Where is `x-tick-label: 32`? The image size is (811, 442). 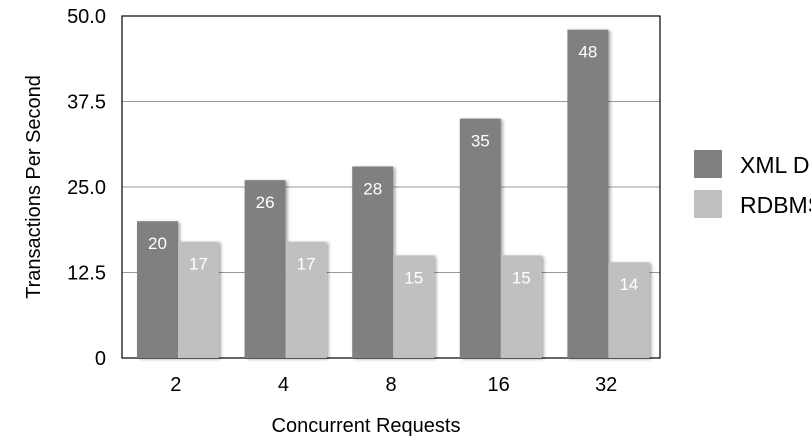
x-tick-label: 32 is located at coordinates (606, 385).